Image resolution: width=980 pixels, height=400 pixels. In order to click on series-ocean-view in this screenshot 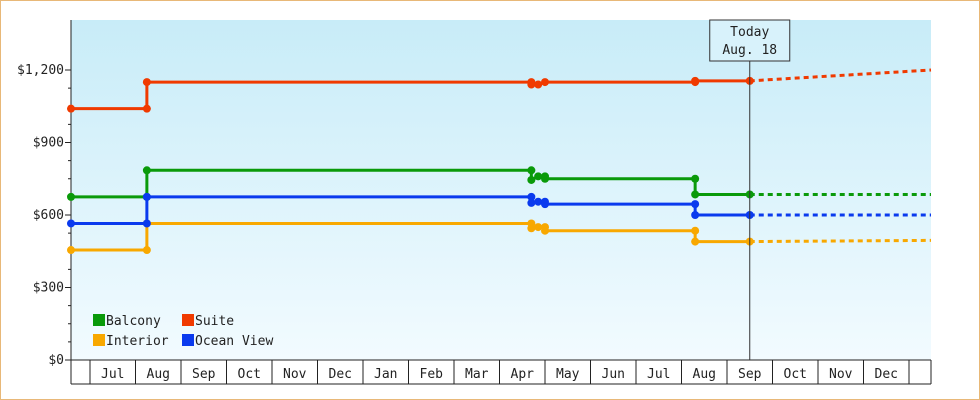, I will do `click(499, 210)`.